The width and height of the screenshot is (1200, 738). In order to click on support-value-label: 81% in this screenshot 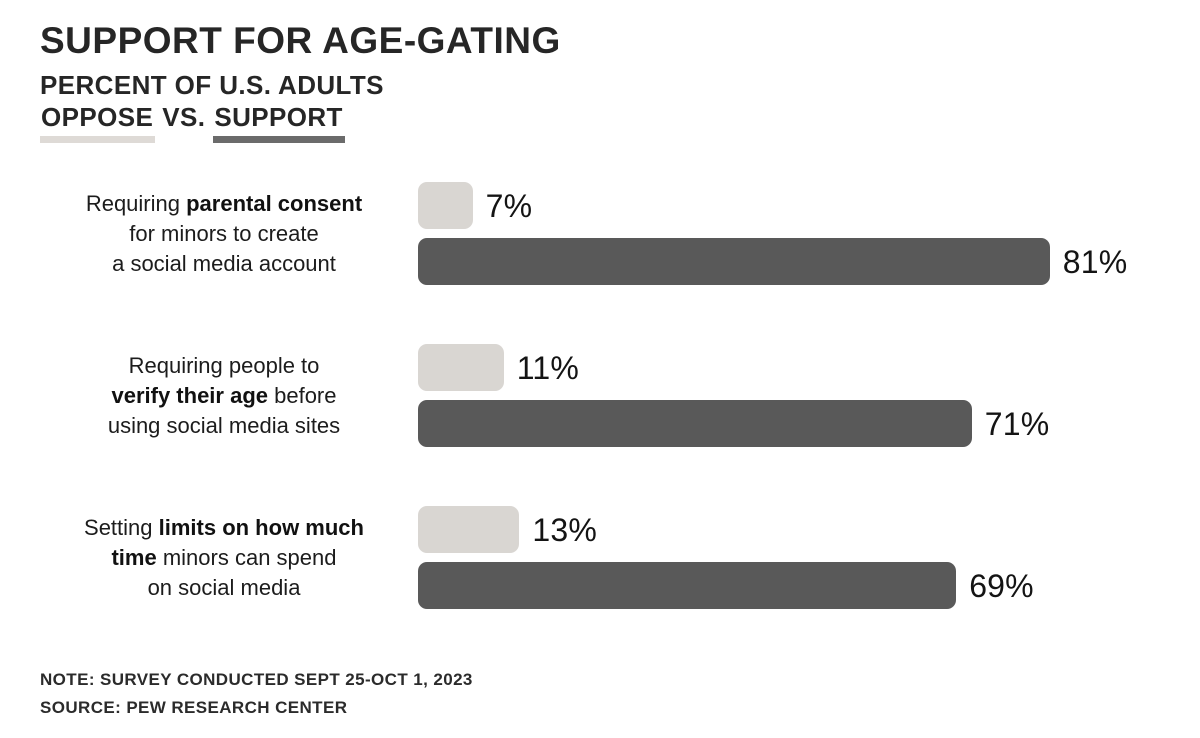, I will do `click(1095, 261)`.